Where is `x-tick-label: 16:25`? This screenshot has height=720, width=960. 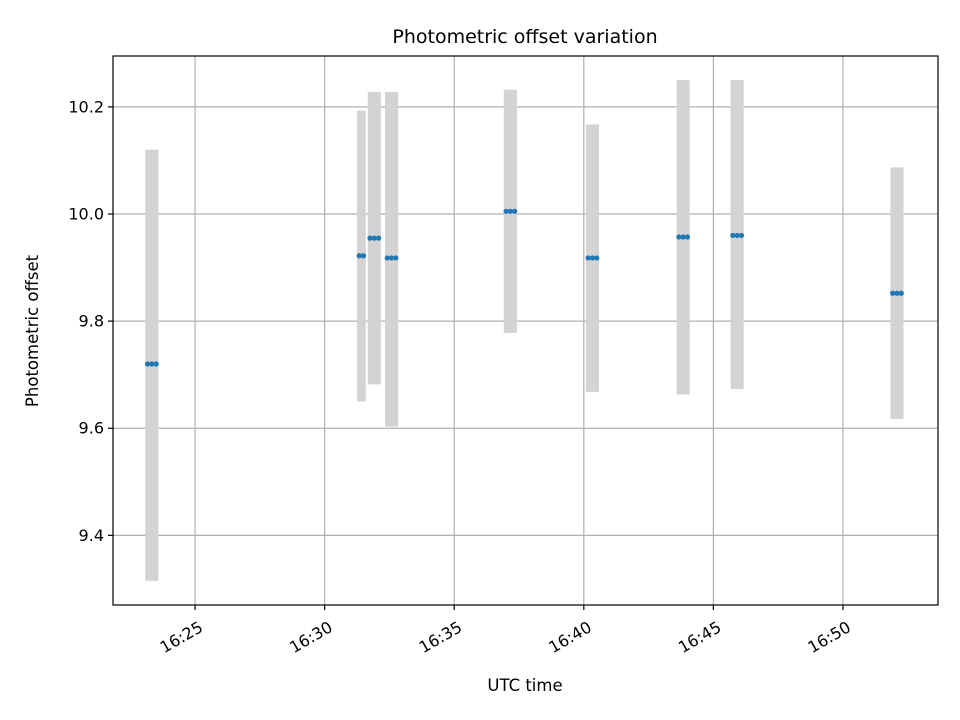
x-tick-label: 16:25 is located at coordinates (181, 637).